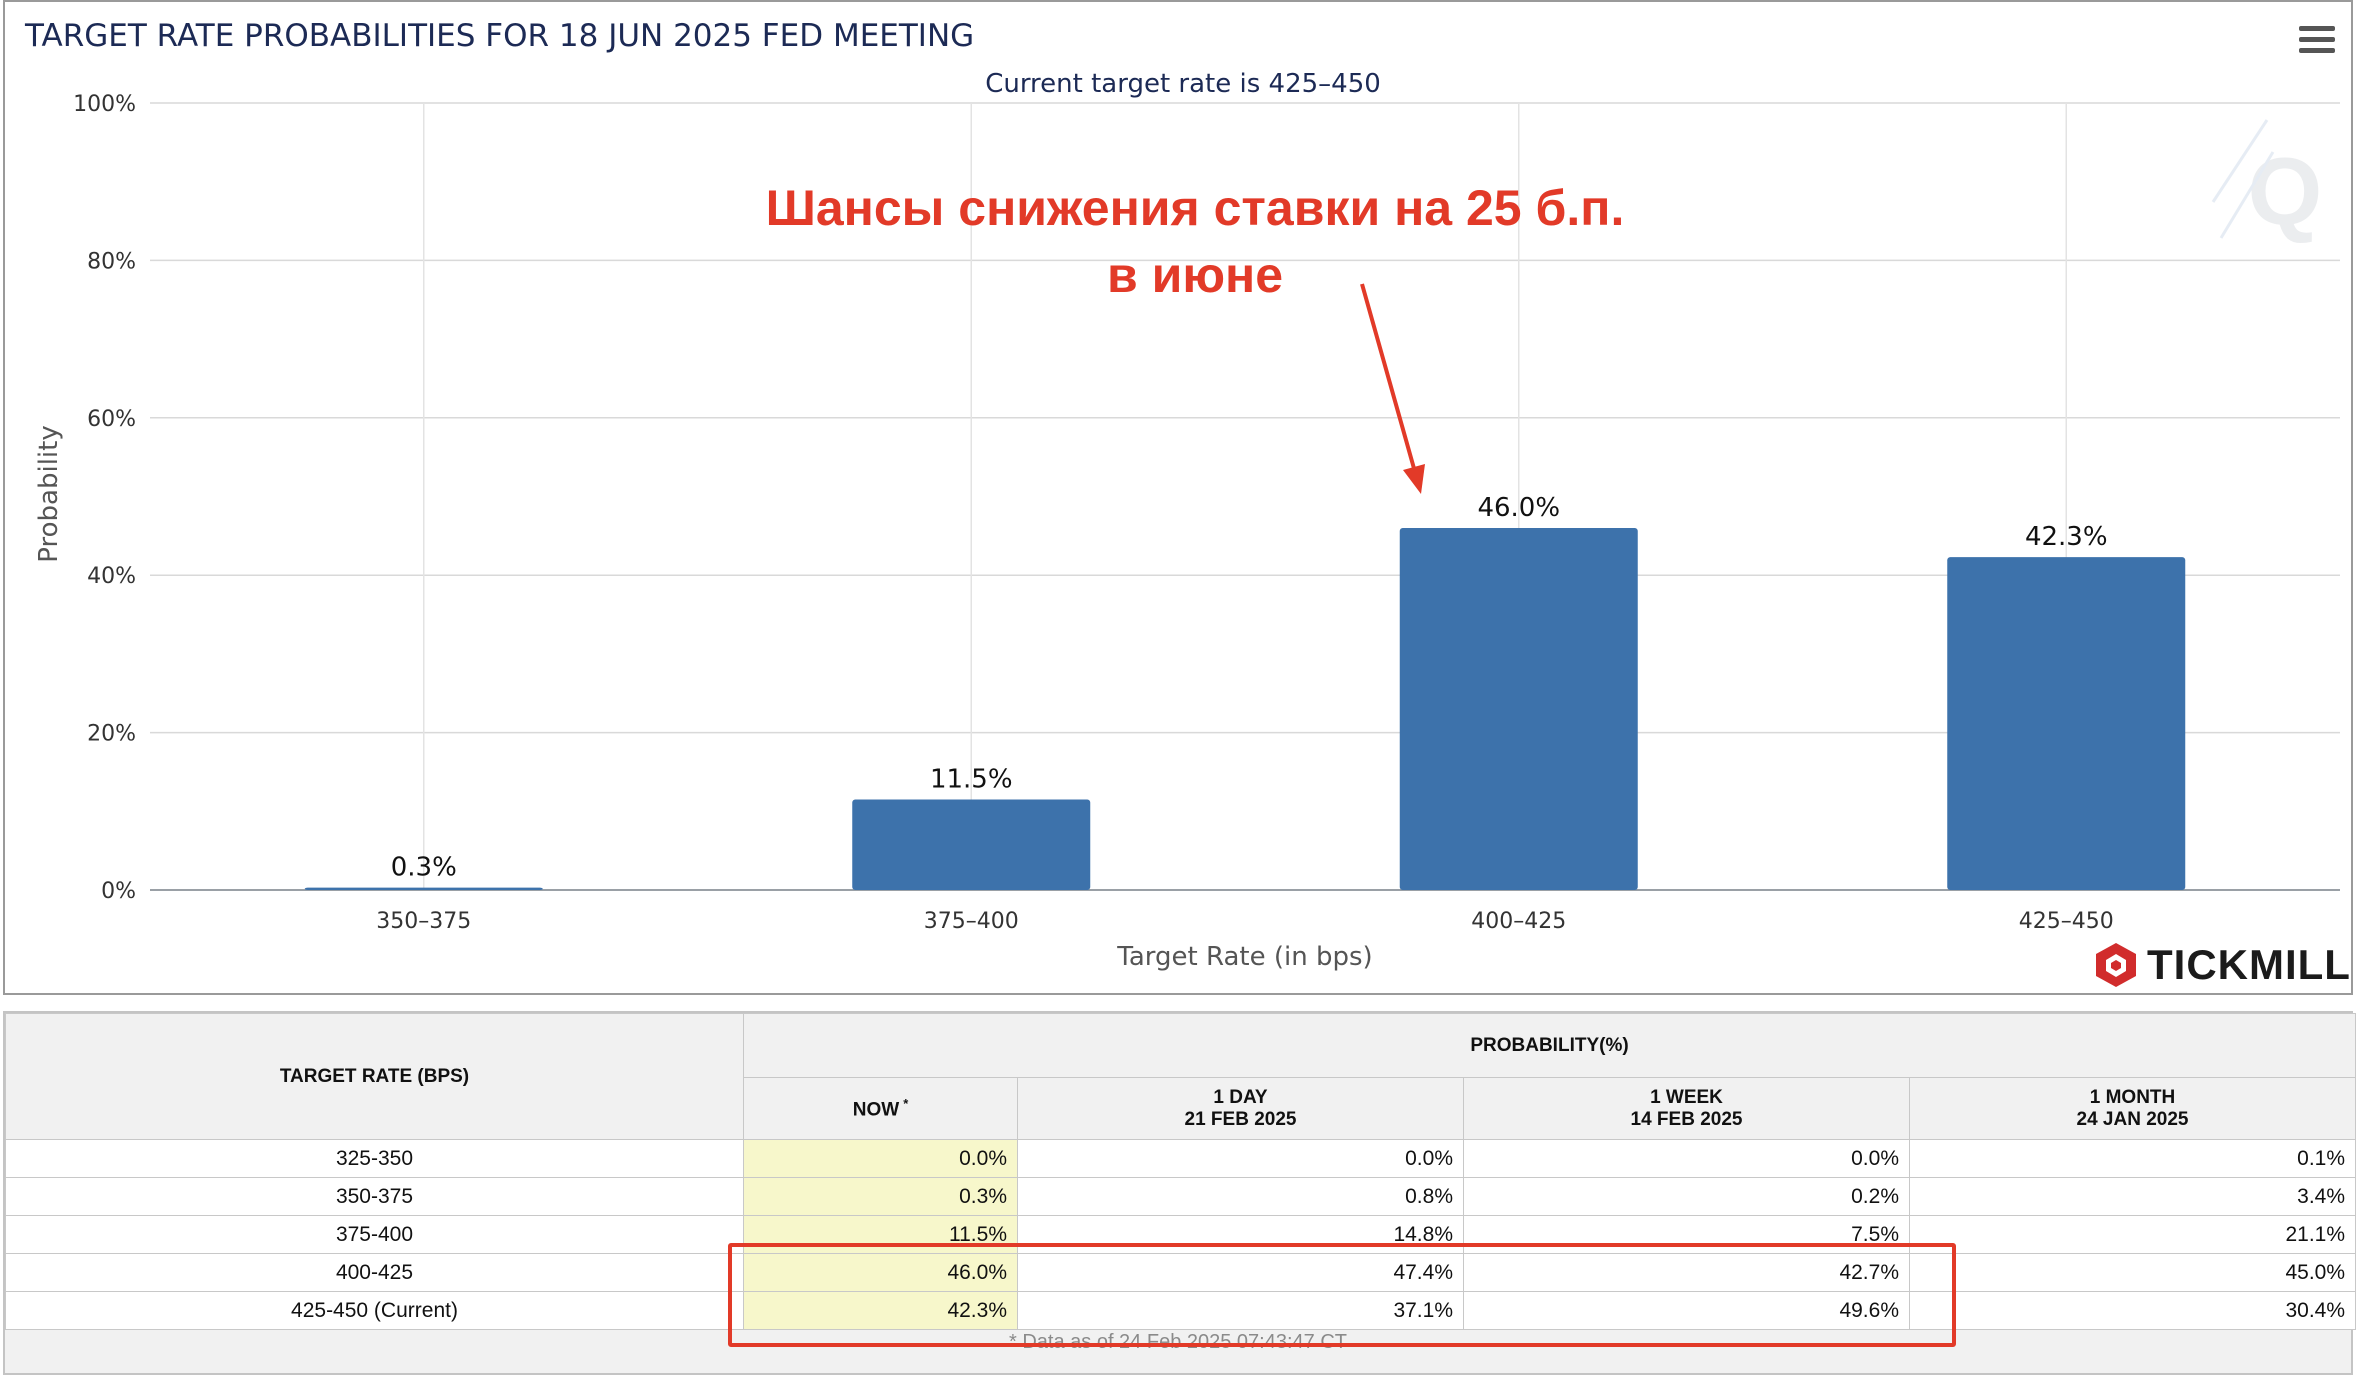 This screenshot has width=2358, height=1378. Describe the element at coordinates (880, 1108) in the screenshot. I see `probability-column-header: NOW *` at that location.